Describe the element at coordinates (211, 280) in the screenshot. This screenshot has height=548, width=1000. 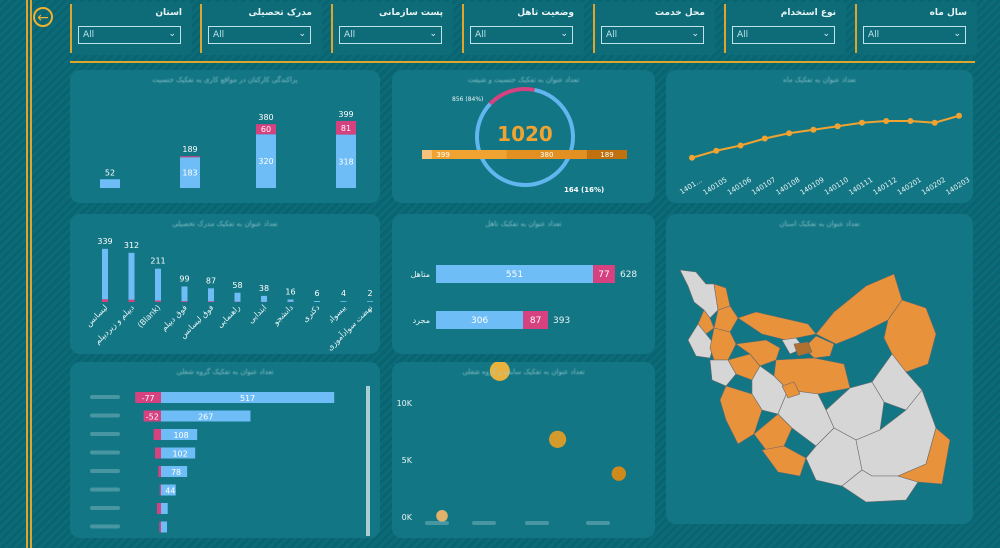
I see `bar-total-label: 87` at that location.